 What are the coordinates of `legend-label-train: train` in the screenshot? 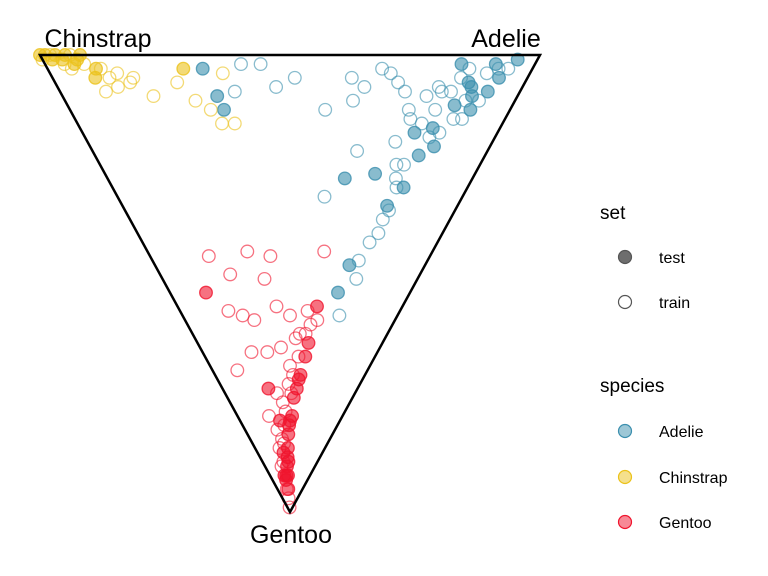 It's located at (674, 303).